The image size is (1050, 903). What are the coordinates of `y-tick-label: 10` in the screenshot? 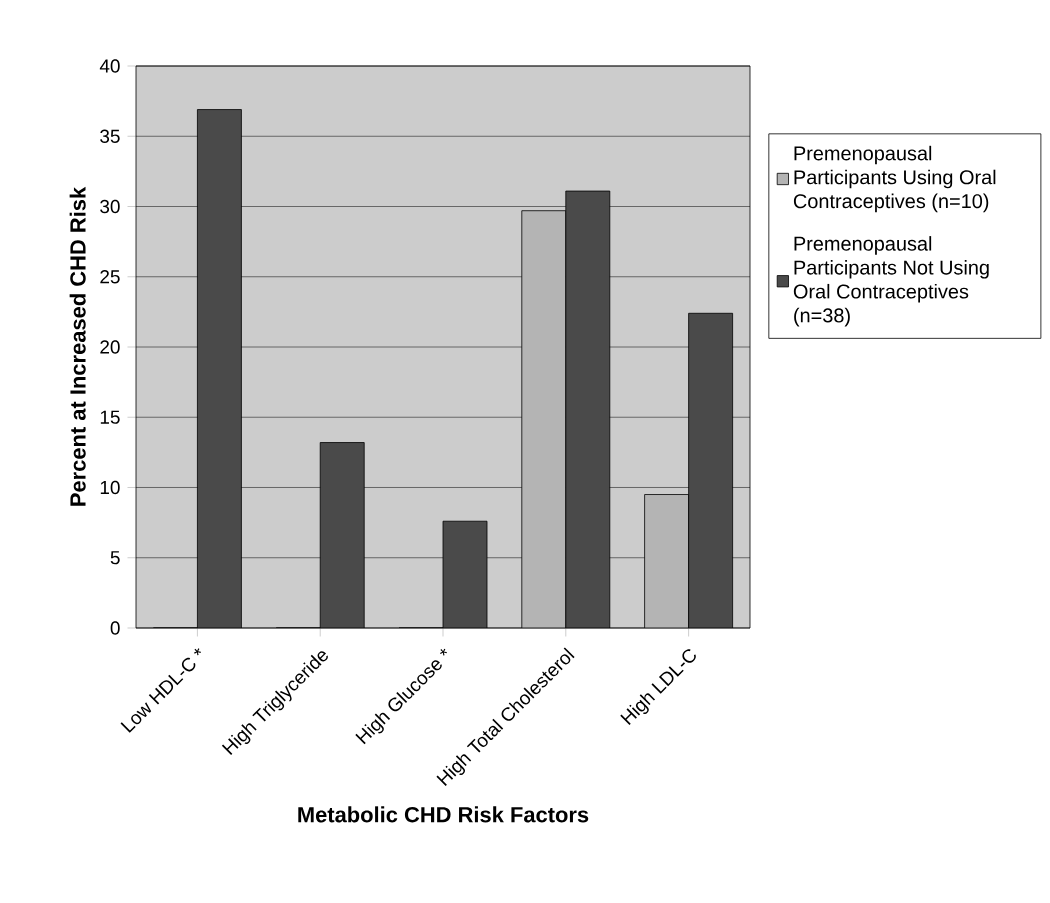 It's located at (110, 487).